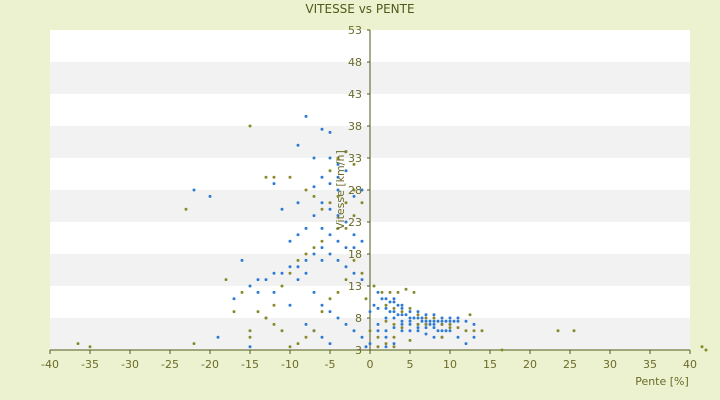 The height and width of the screenshot is (400, 720). What do you see at coordinates (370, 364) in the screenshot?
I see `x-tick-label: 0` at bounding box center [370, 364].